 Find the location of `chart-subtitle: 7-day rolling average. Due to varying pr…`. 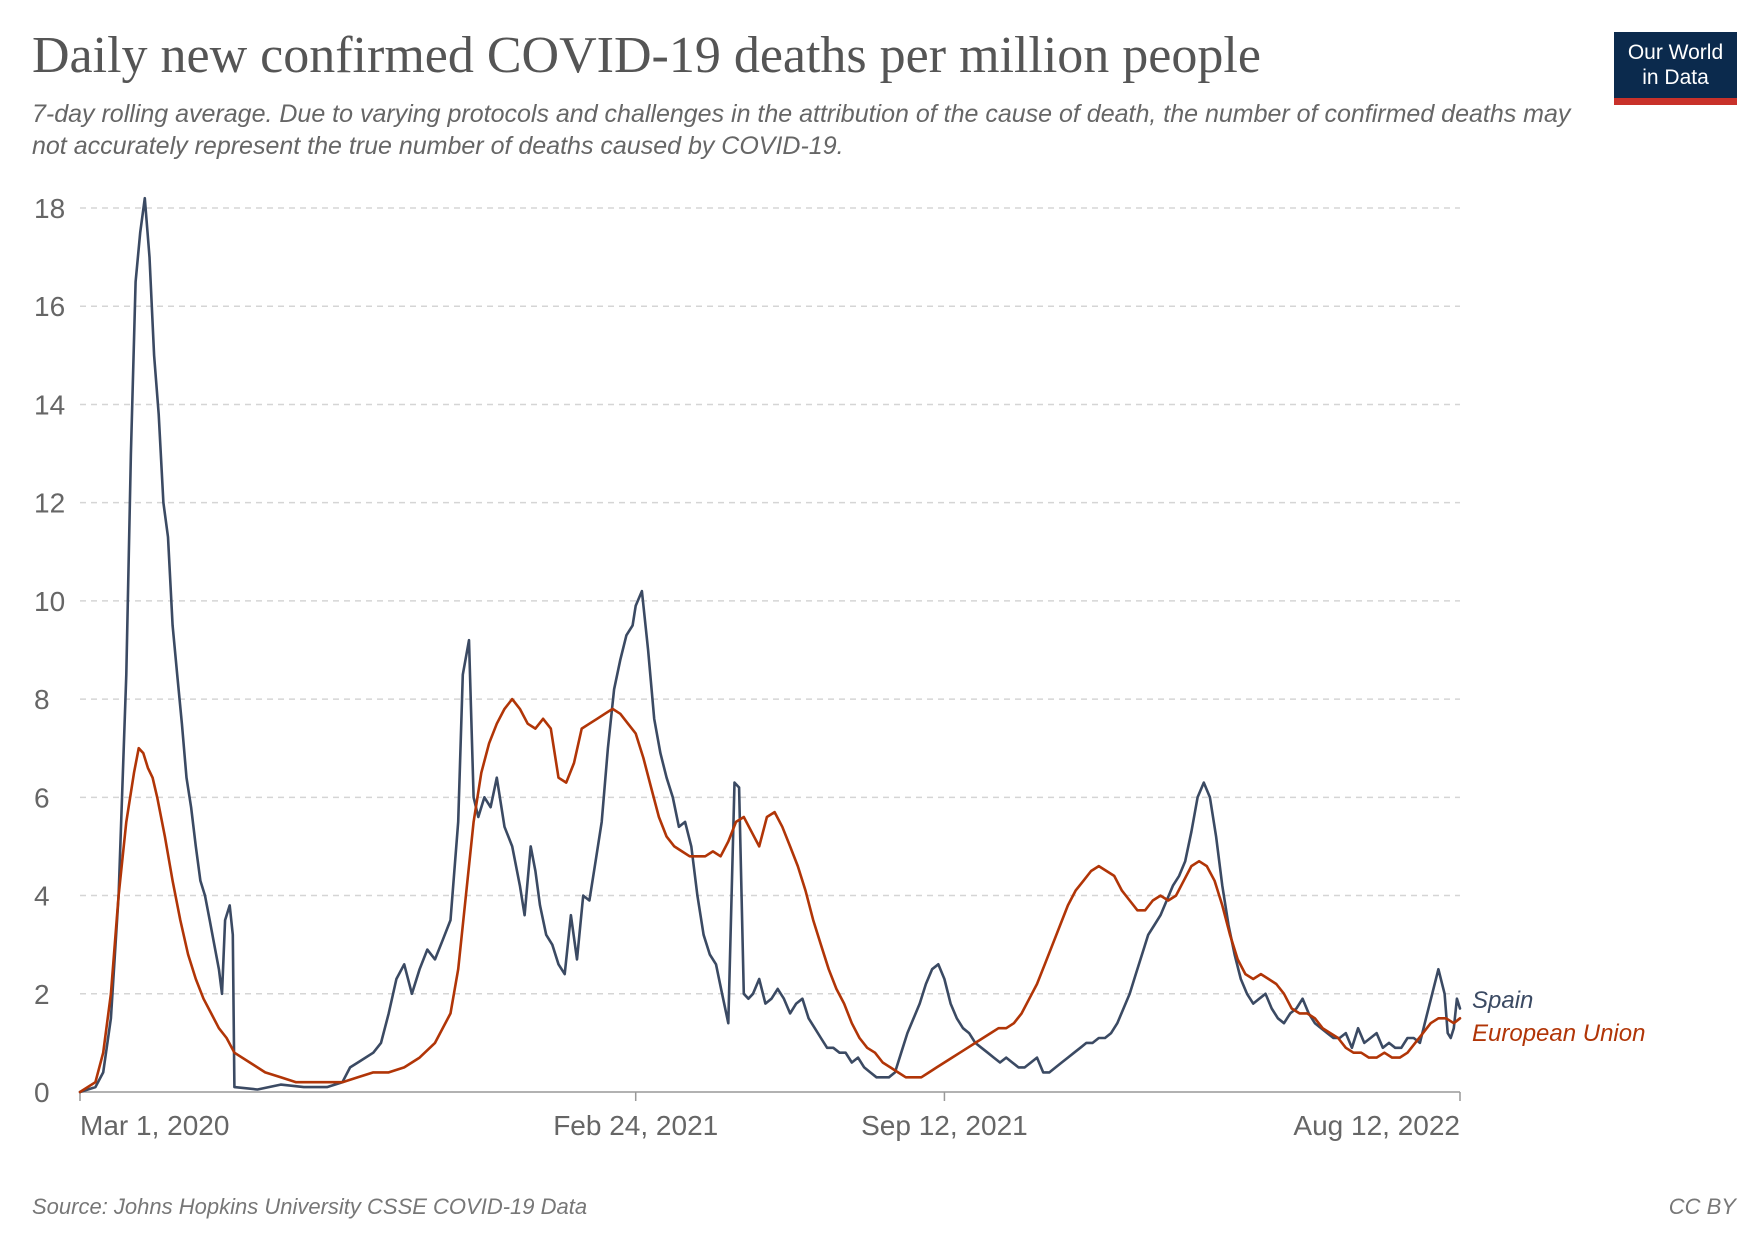

chart-subtitle: 7-day rolling average. Due to varying pr… is located at coordinates (801, 130).